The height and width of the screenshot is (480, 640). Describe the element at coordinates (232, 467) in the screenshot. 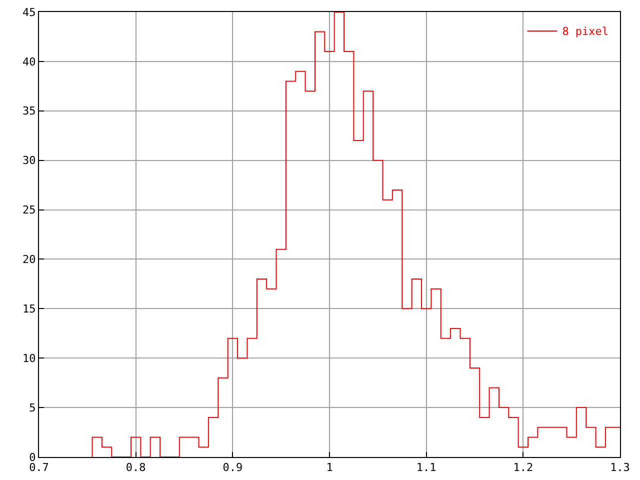

I see `x-tick-label: 0.9` at that location.